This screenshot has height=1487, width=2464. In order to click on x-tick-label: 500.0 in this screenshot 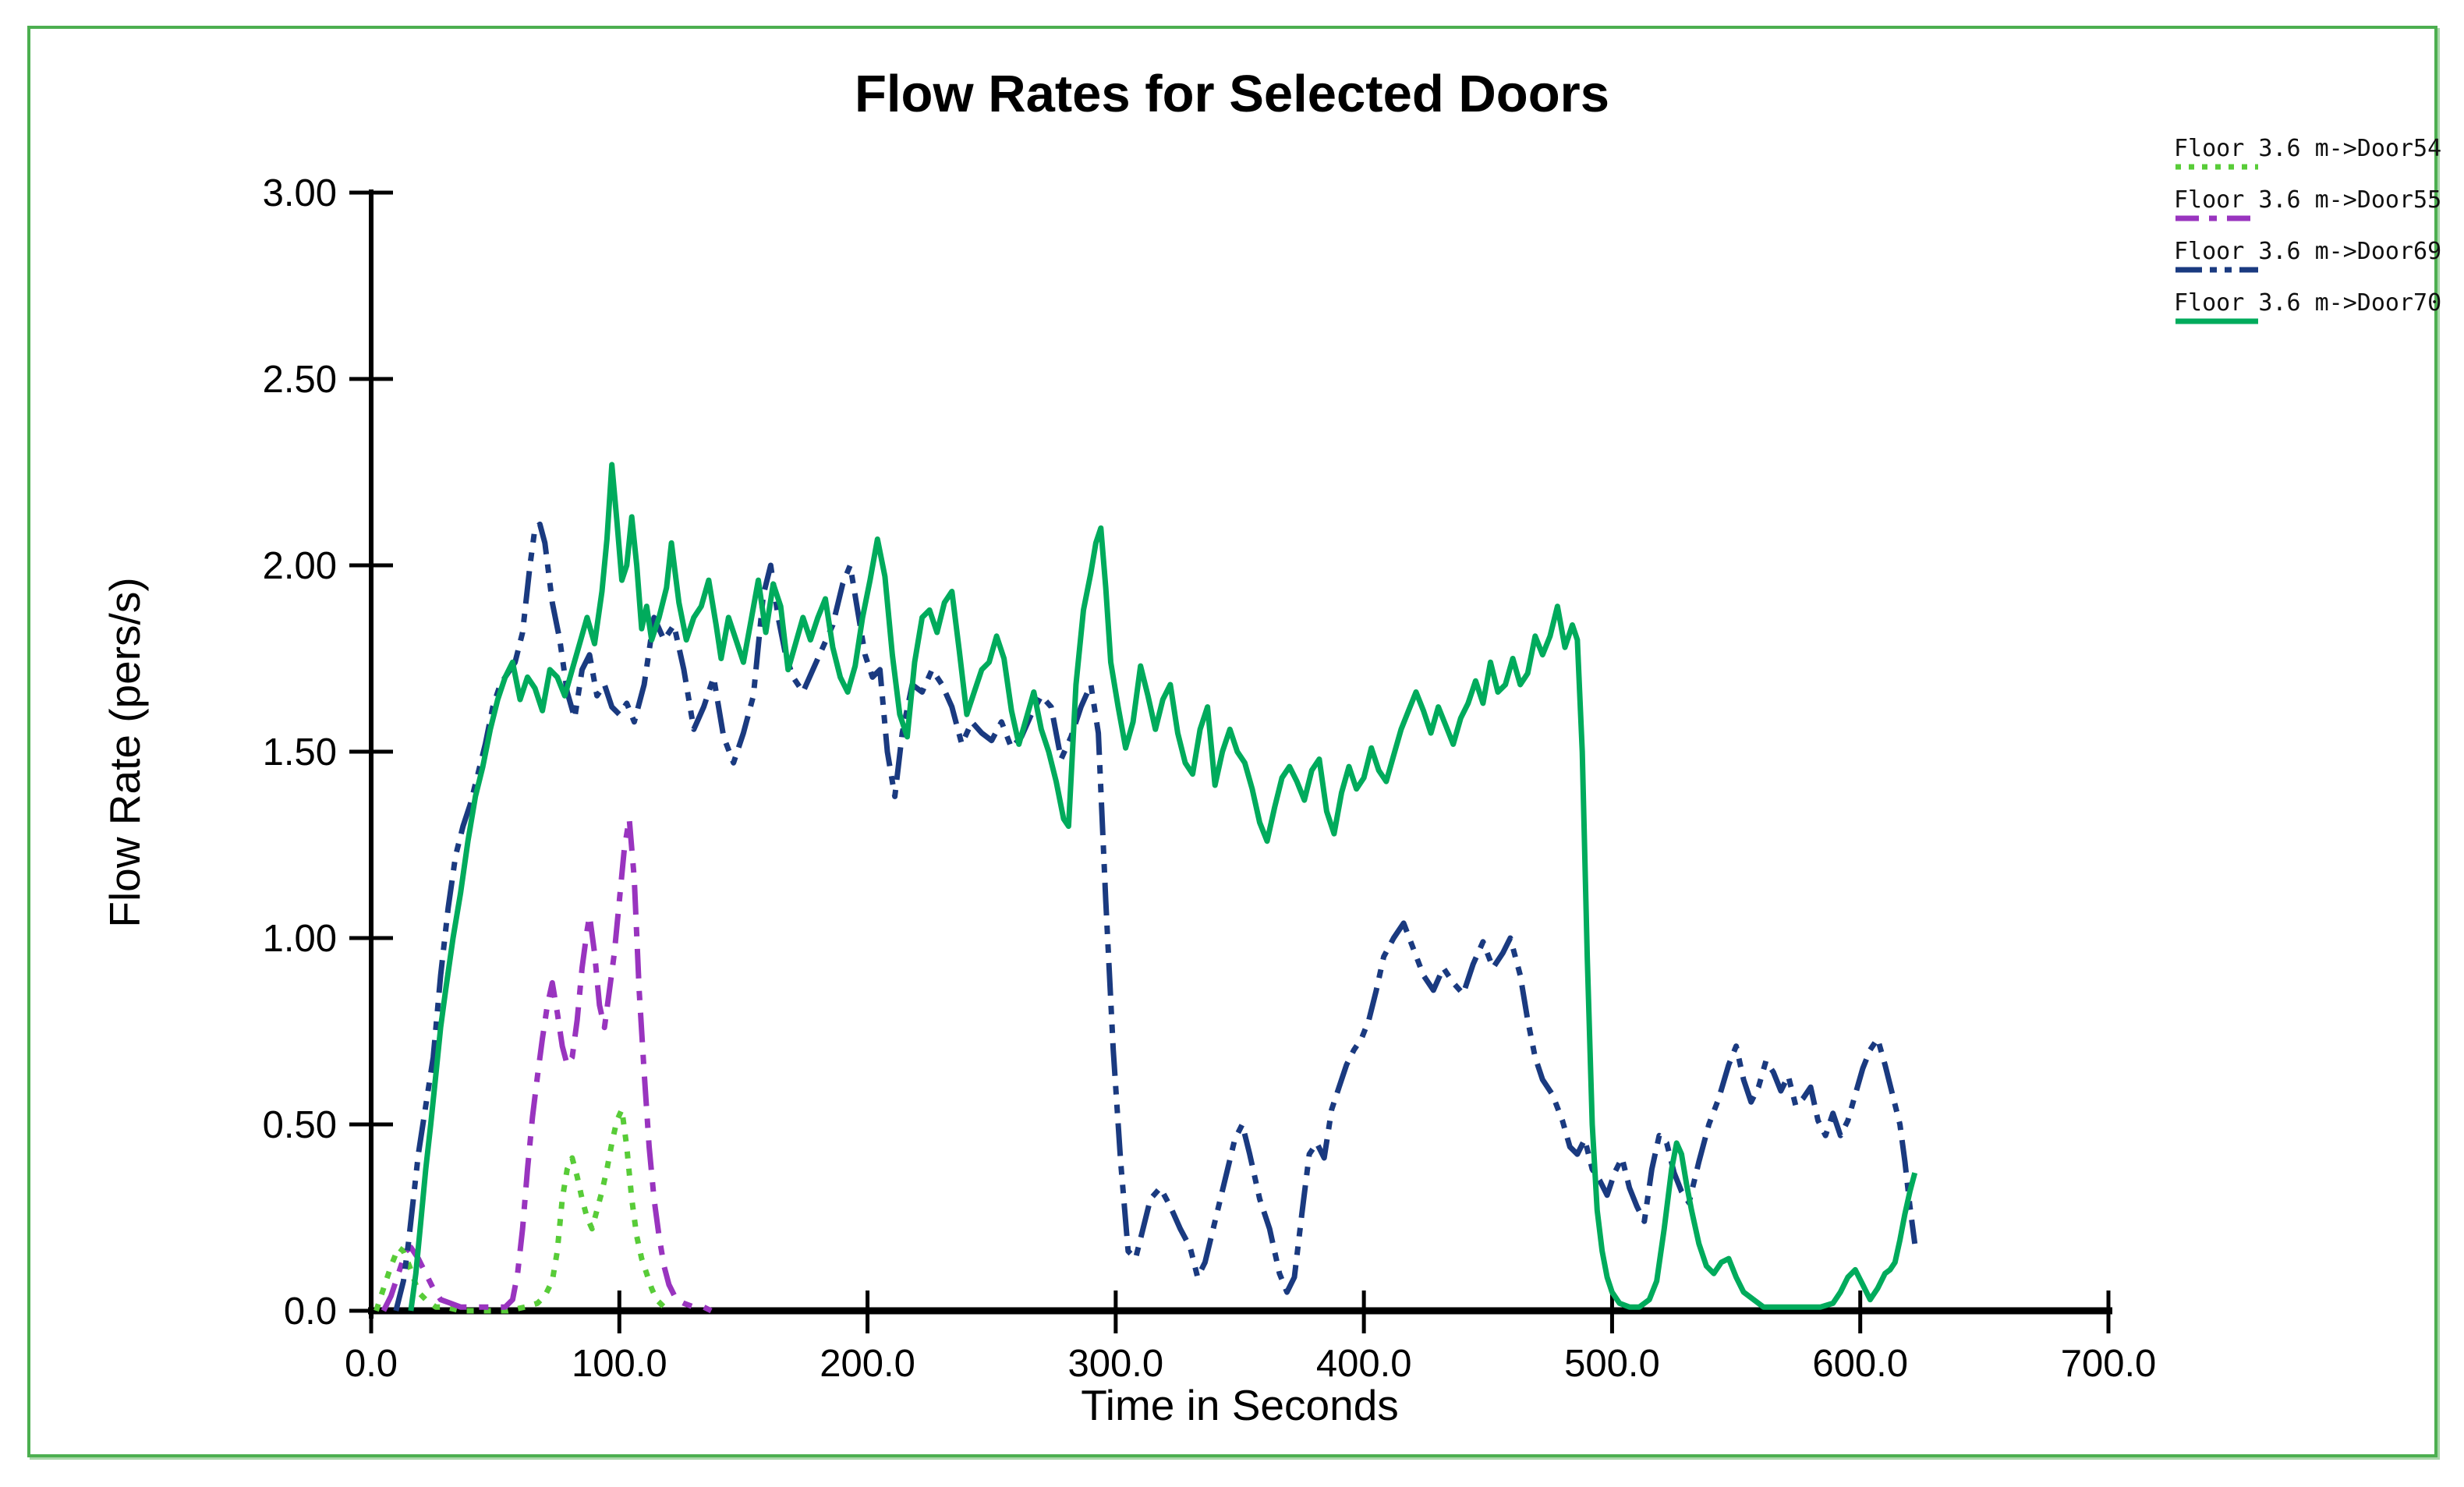, I will do `click(1612, 1364)`.